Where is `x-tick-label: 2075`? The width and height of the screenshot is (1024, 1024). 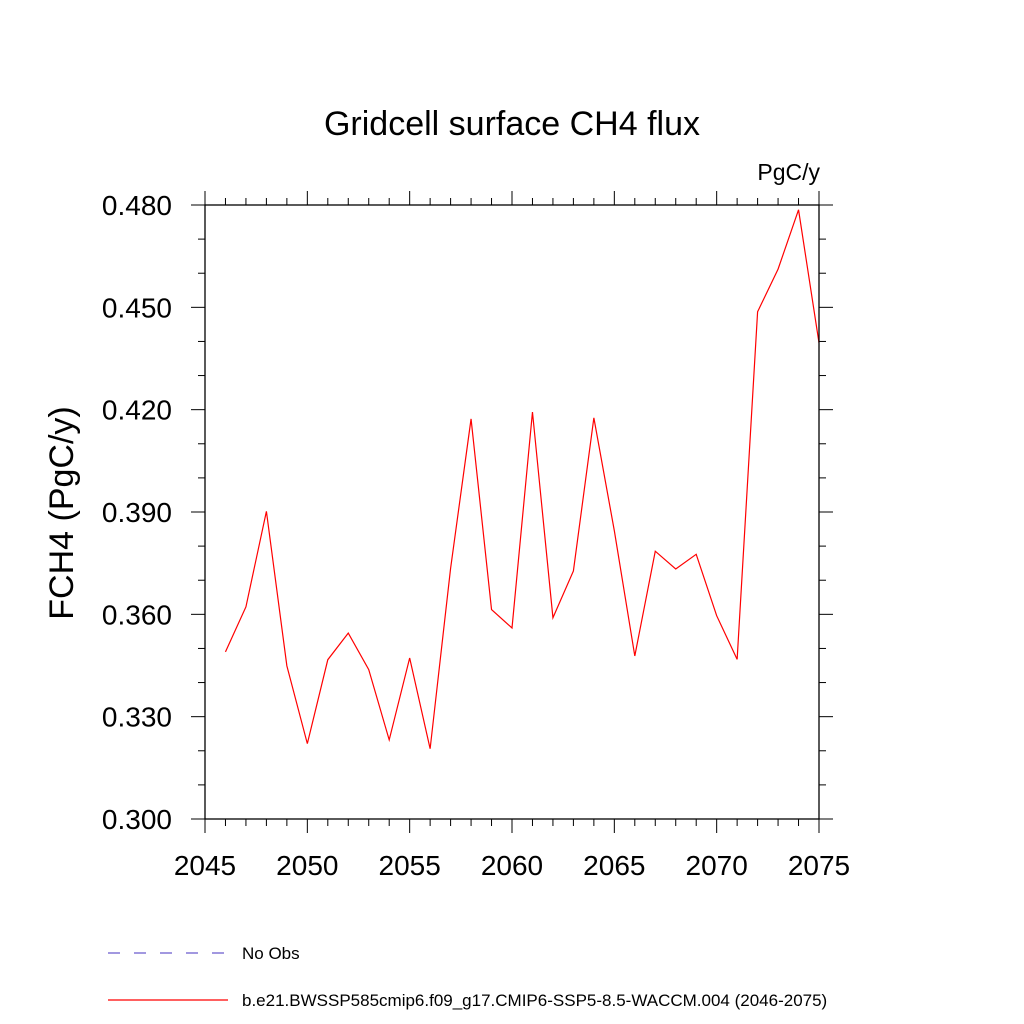
x-tick-label: 2075 is located at coordinates (819, 865).